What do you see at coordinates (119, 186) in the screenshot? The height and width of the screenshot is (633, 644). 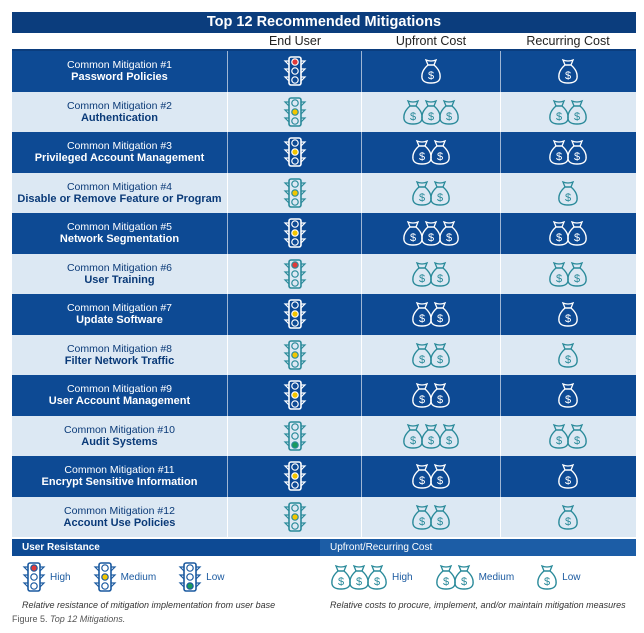 I see `mitigation-number: Common Mitigation #4` at bounding box center [119, 186].